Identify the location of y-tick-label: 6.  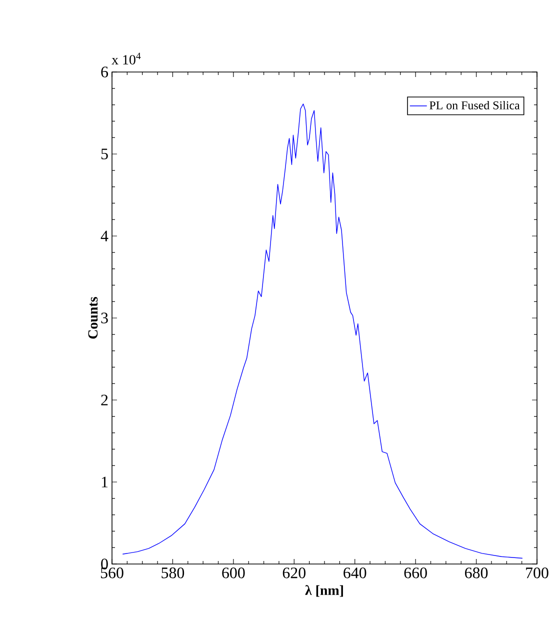
(104, 72).